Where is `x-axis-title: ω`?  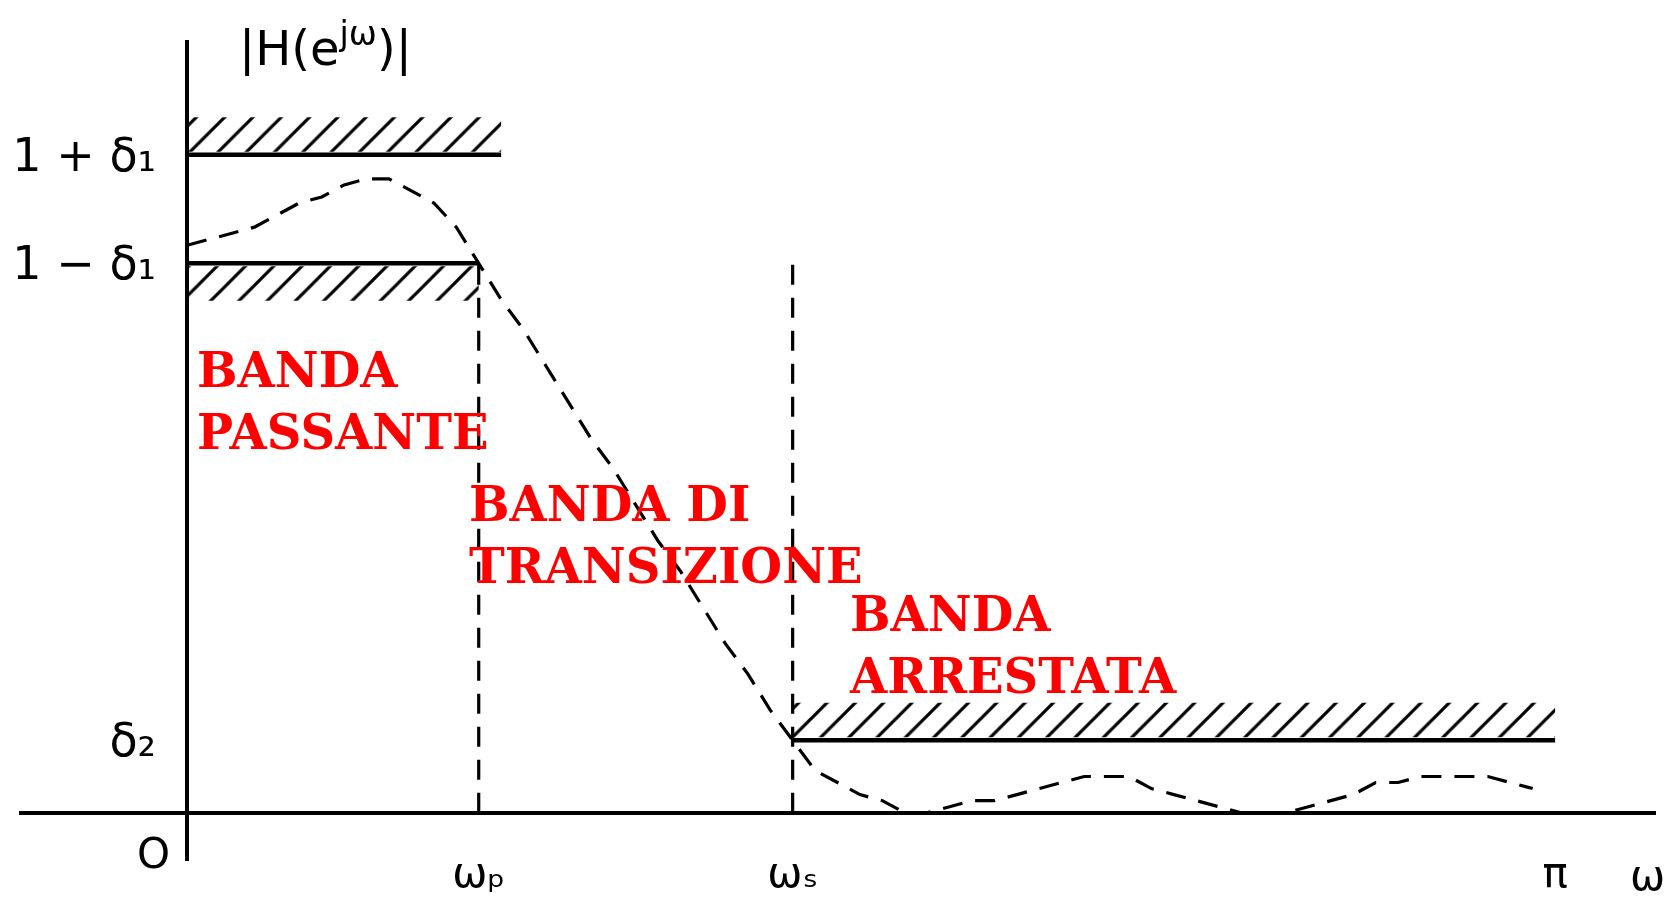
x-axis-title: ω is located at coordinates (1648, 875).